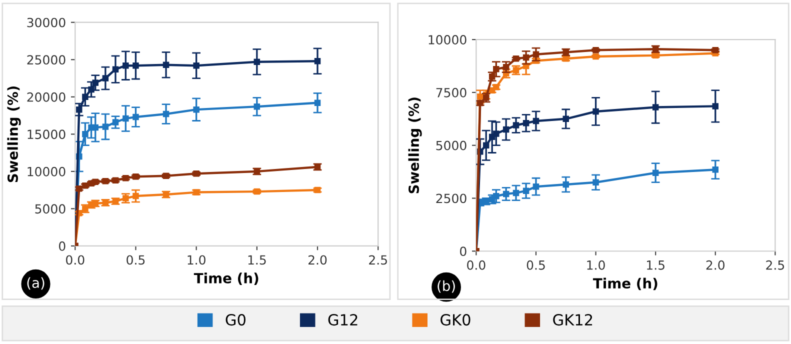  I want to click on y-tick-label: 25000, so click(46, 60).